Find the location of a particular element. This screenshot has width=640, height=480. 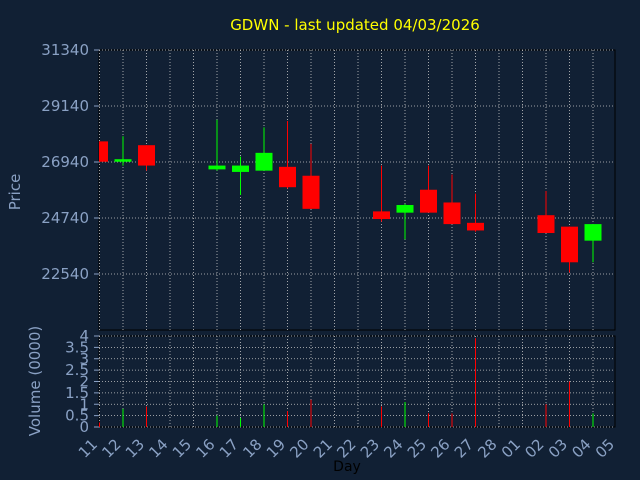

volume-tick-label: 3.5 is located at coordinates (77, 347).